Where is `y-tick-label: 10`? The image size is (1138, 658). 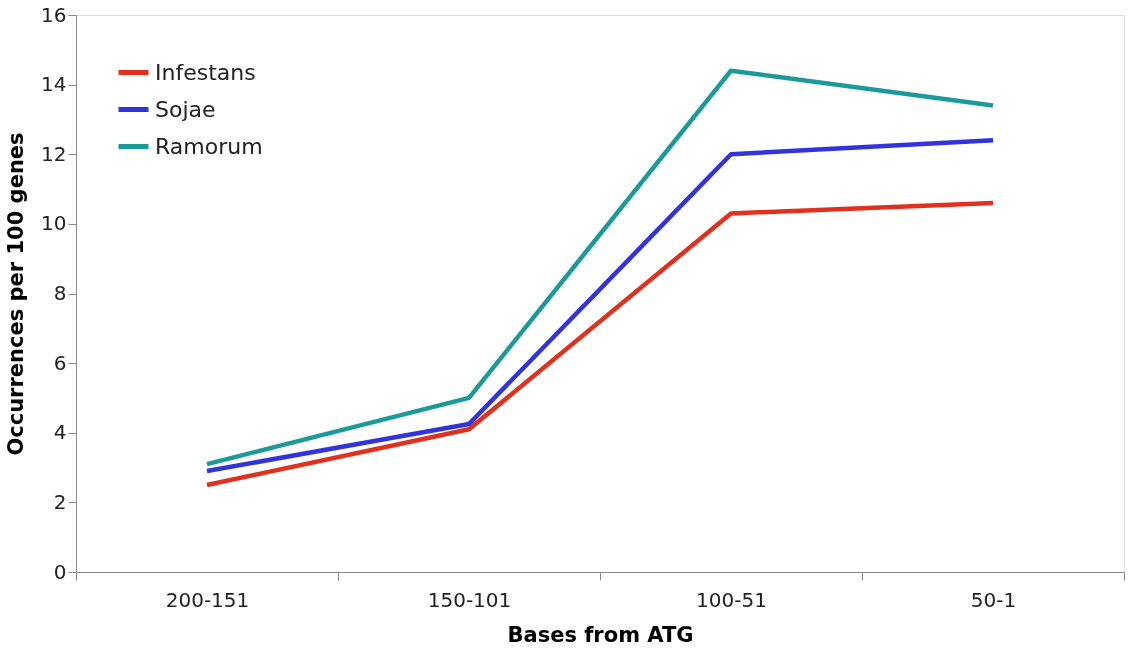
y-tick-label: 10 is located at coordinates (54, 223).